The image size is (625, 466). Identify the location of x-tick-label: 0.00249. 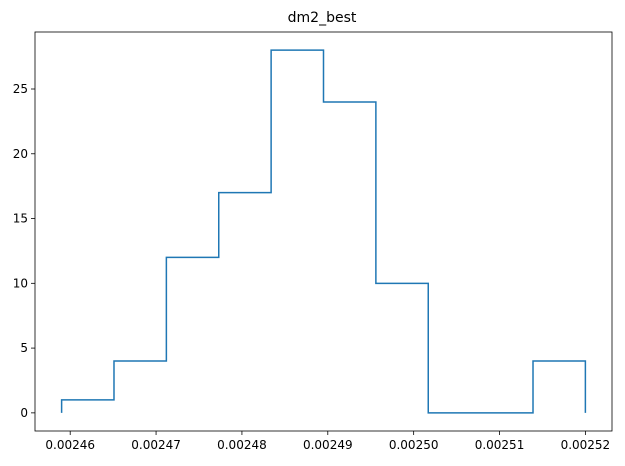
(328, 445).